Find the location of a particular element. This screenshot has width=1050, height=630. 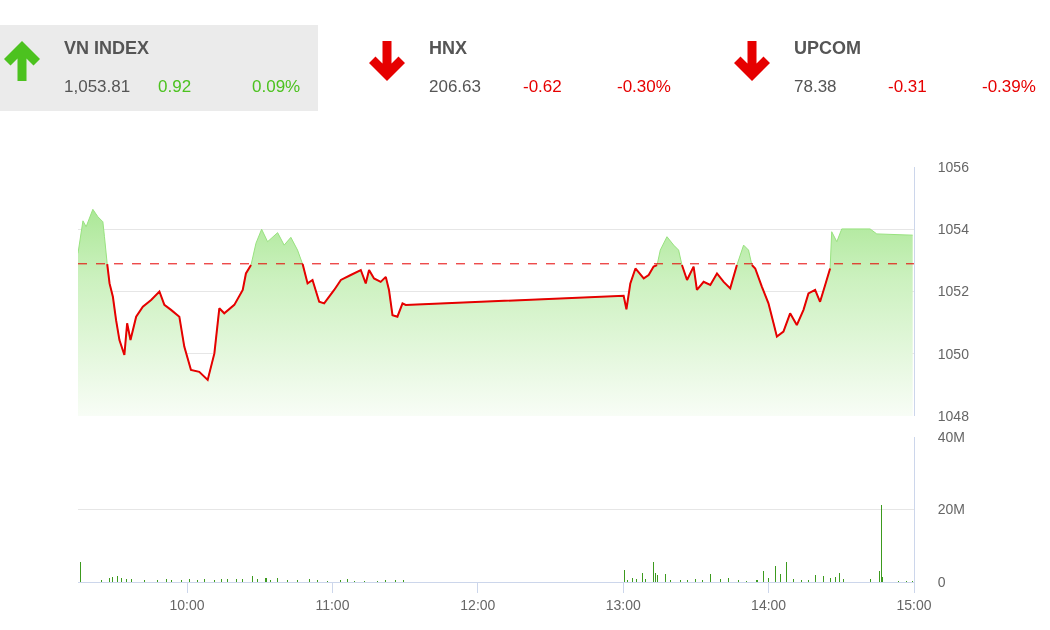

y-tick-label: 20M is located at coordinates (951, 509).